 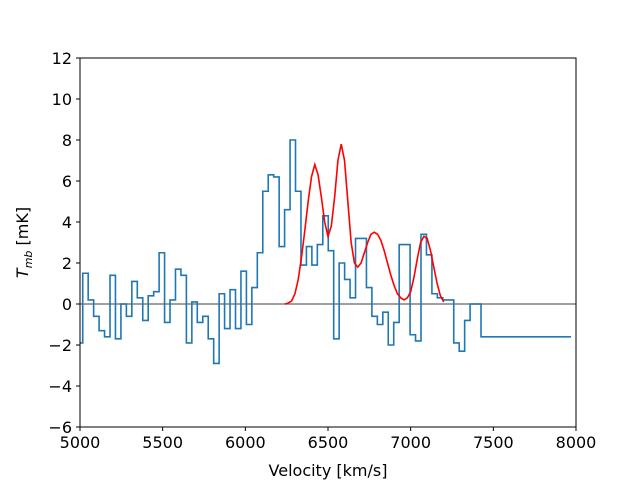 I want to click on x-axis-title: Velocity [km/s], so click(x=328, y=470).